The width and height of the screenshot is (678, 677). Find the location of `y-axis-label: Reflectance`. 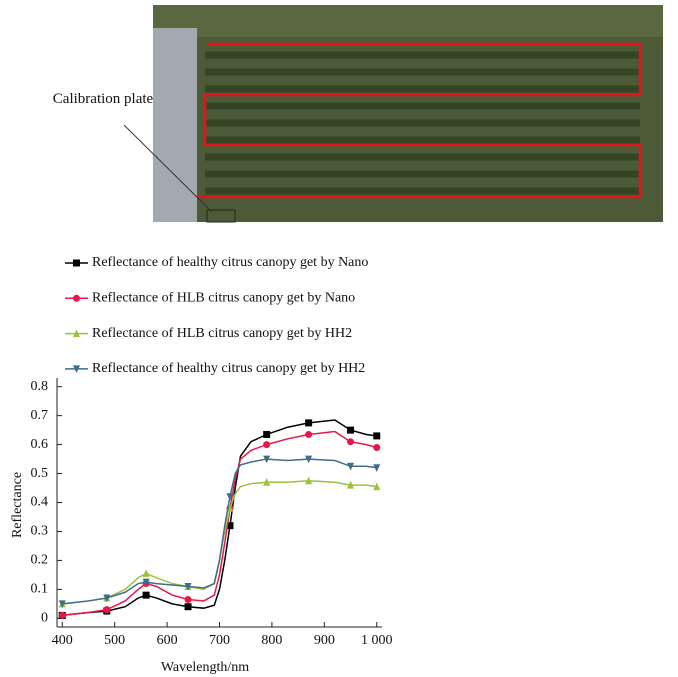

y-axis-label: Reflectance is located at coordinates (17, 505).